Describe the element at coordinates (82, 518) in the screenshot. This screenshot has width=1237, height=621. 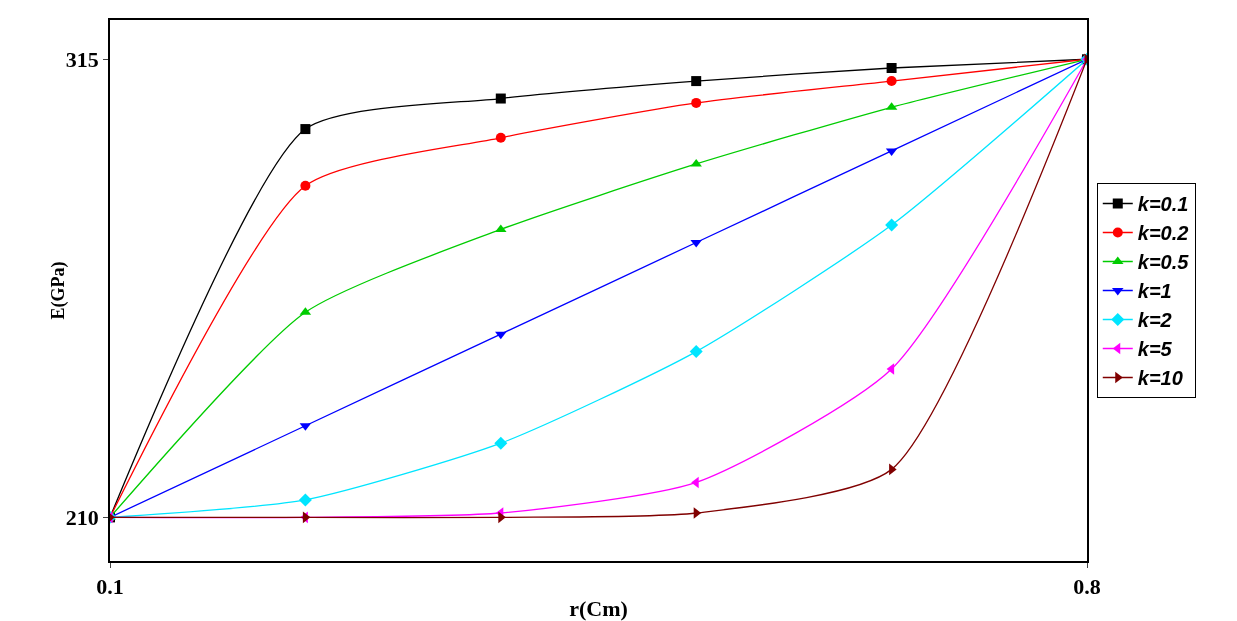
I see `y-tick-label: 210` at that location.